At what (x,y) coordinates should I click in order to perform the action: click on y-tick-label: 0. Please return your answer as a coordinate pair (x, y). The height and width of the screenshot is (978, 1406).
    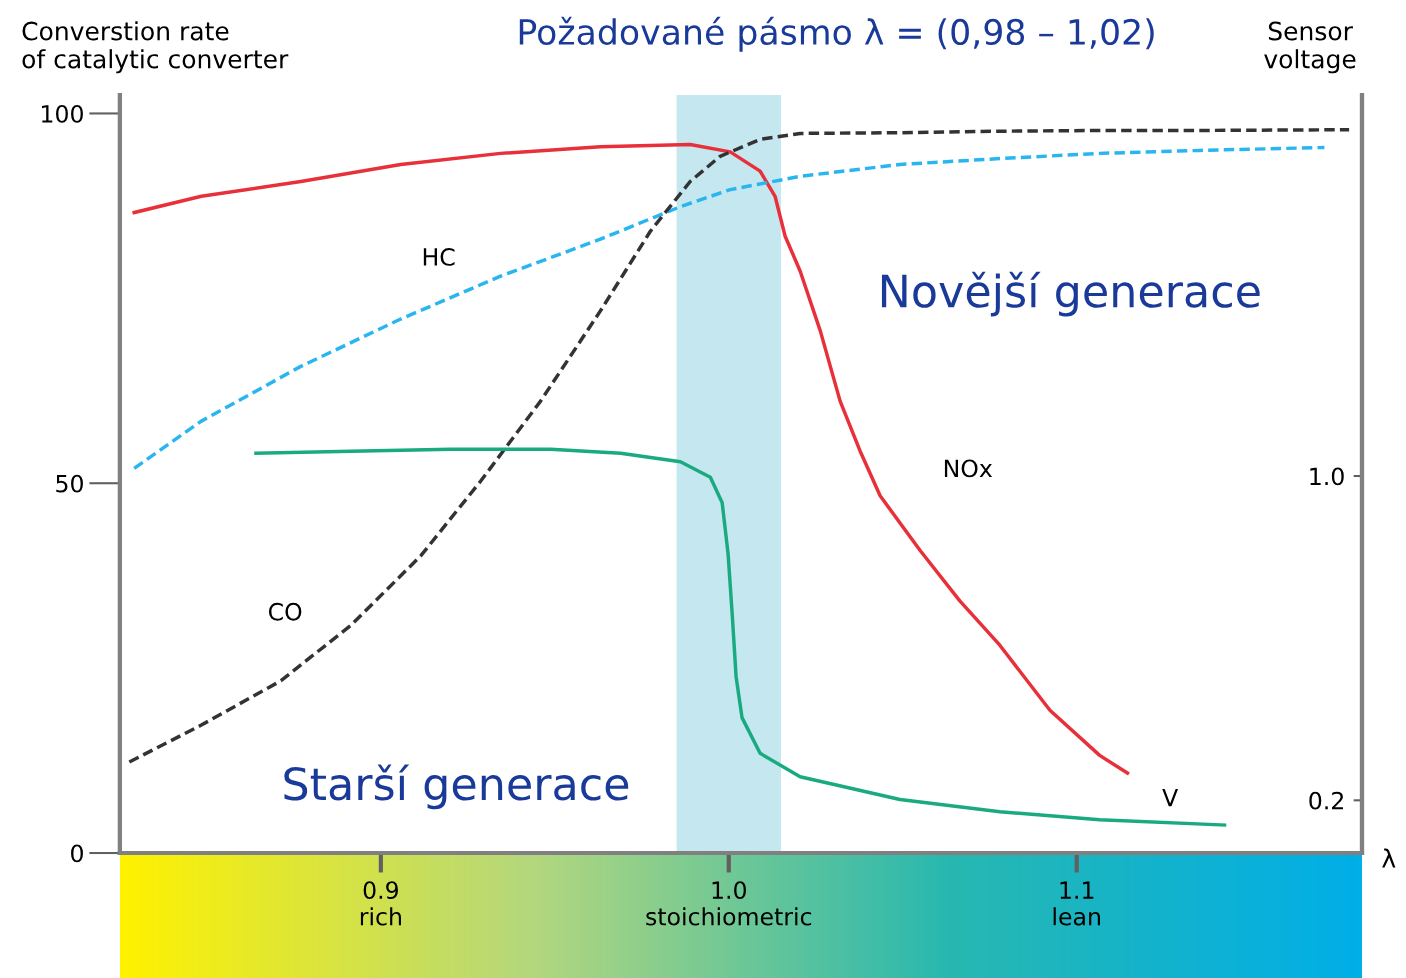
    Looking at the image, I should click on (77, 853).